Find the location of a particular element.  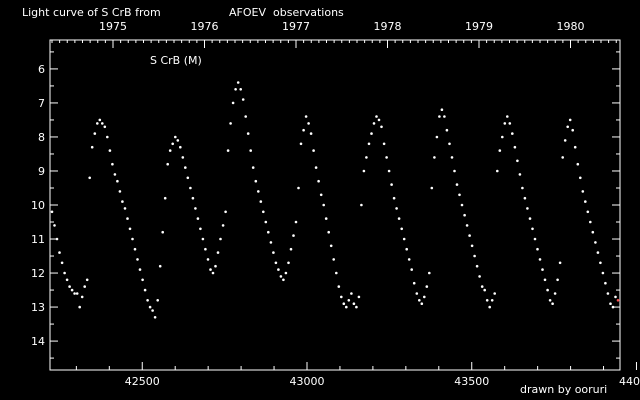

chart-title-suffix: observations is located at coordinates (308, 12).